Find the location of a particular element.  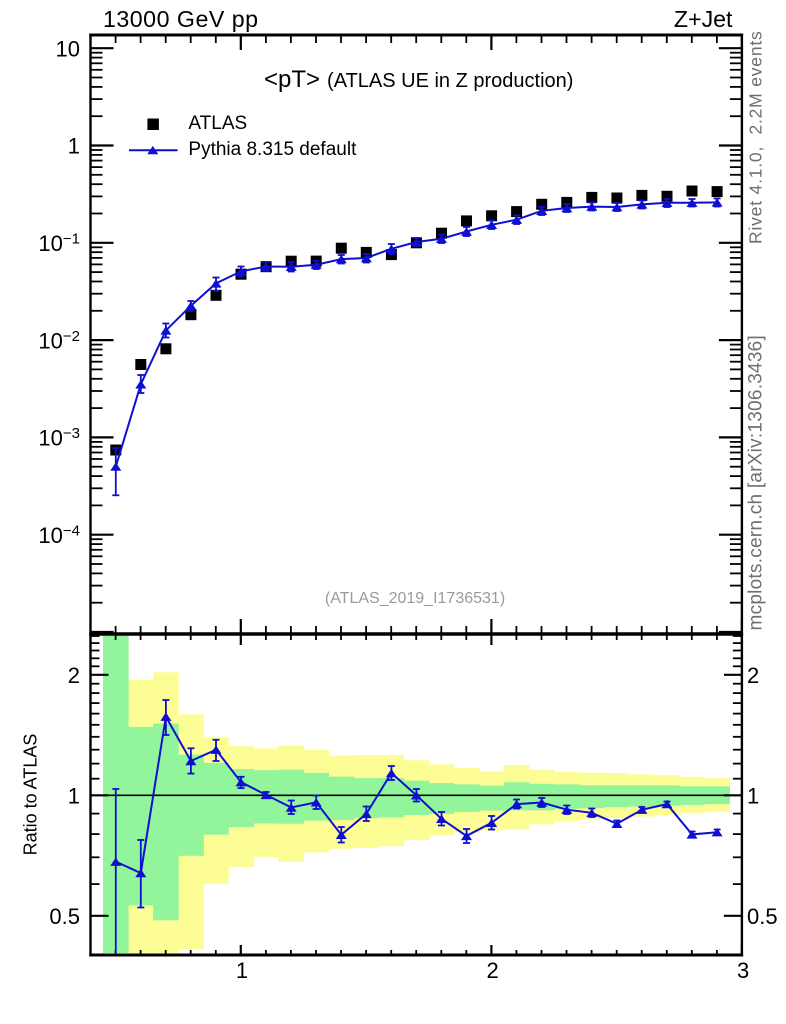

svg-text: 10−2 is located at coordinates (59, 341).